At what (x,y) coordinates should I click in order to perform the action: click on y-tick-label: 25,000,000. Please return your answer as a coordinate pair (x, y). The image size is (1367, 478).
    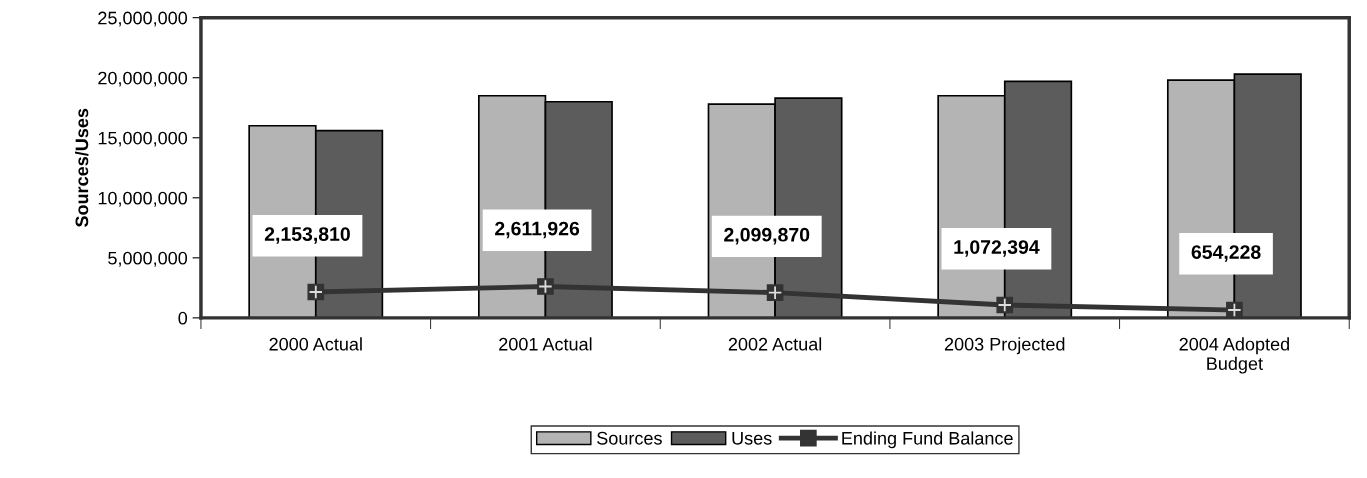
    Looking at the image, I should click on (143, 19).